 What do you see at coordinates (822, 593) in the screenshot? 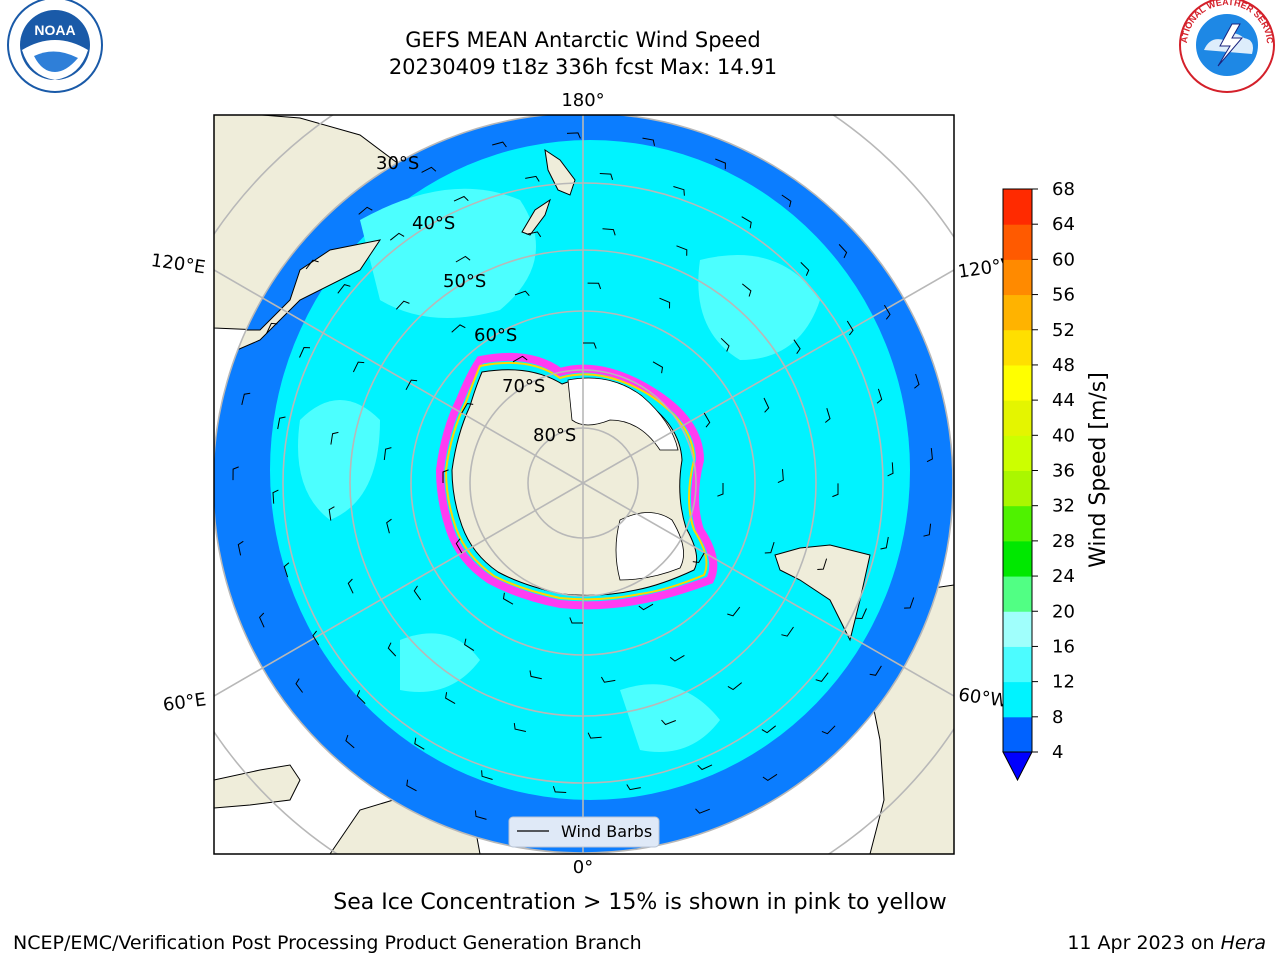
I see `land-south-america-tip` at bounding box center [822, 593].